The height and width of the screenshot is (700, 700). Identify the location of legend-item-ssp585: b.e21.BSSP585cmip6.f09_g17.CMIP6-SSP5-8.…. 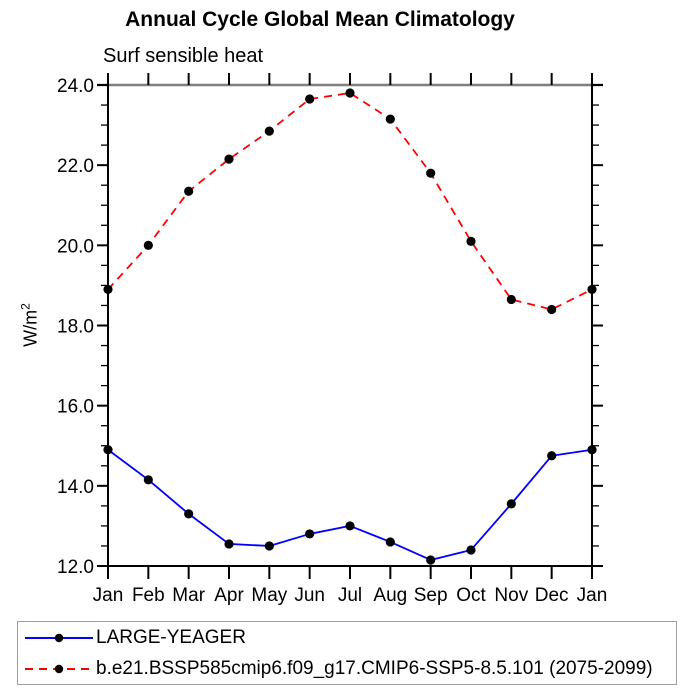
(347, 669).